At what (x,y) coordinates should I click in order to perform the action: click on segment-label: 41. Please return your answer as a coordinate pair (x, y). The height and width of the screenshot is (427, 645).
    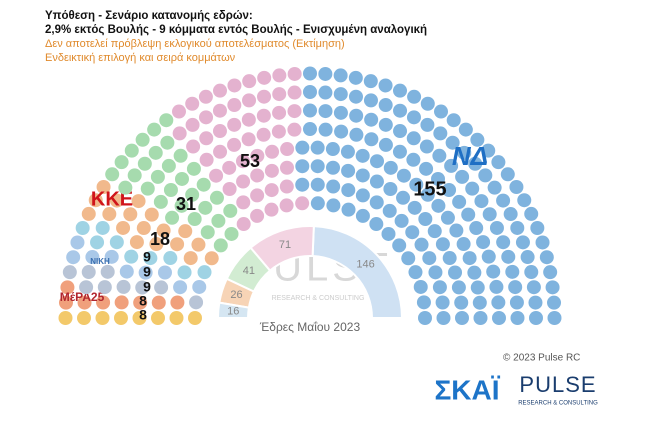
    Looking at the image, I should click on (249, 271).